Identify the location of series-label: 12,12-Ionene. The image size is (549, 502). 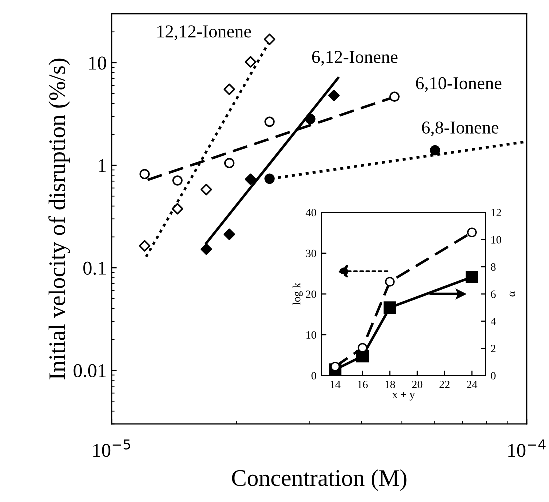
(205, 33).